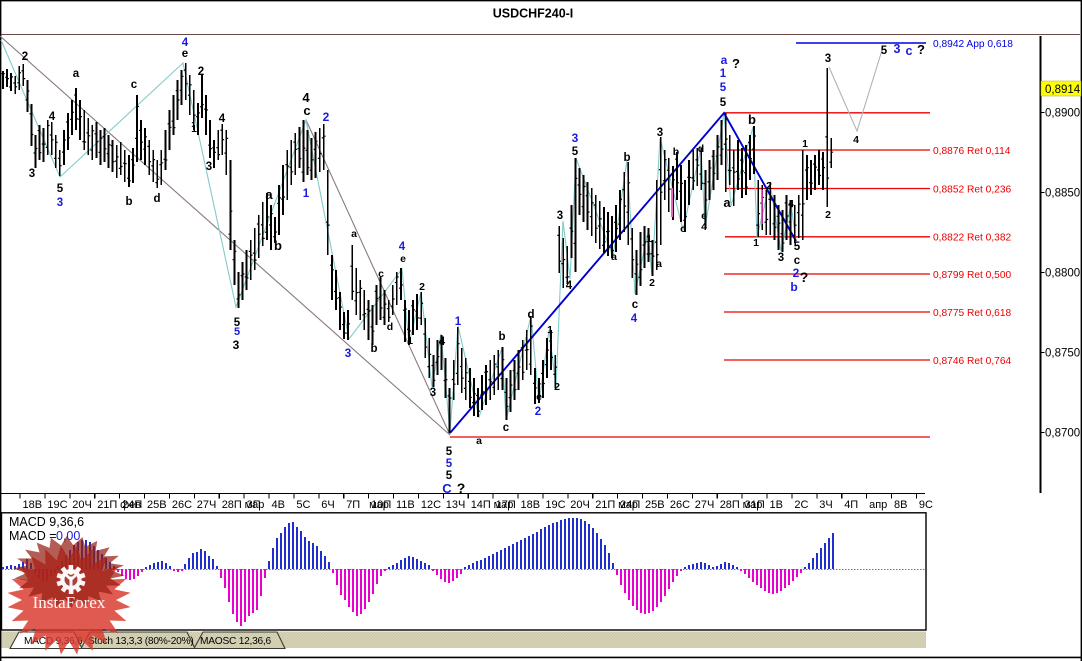 This screenshot has width=1082, height=661. What do you see at coordinates (130, 505) in the screenshot?
I see `svg-text: фев` at bounding box center [130, 505].